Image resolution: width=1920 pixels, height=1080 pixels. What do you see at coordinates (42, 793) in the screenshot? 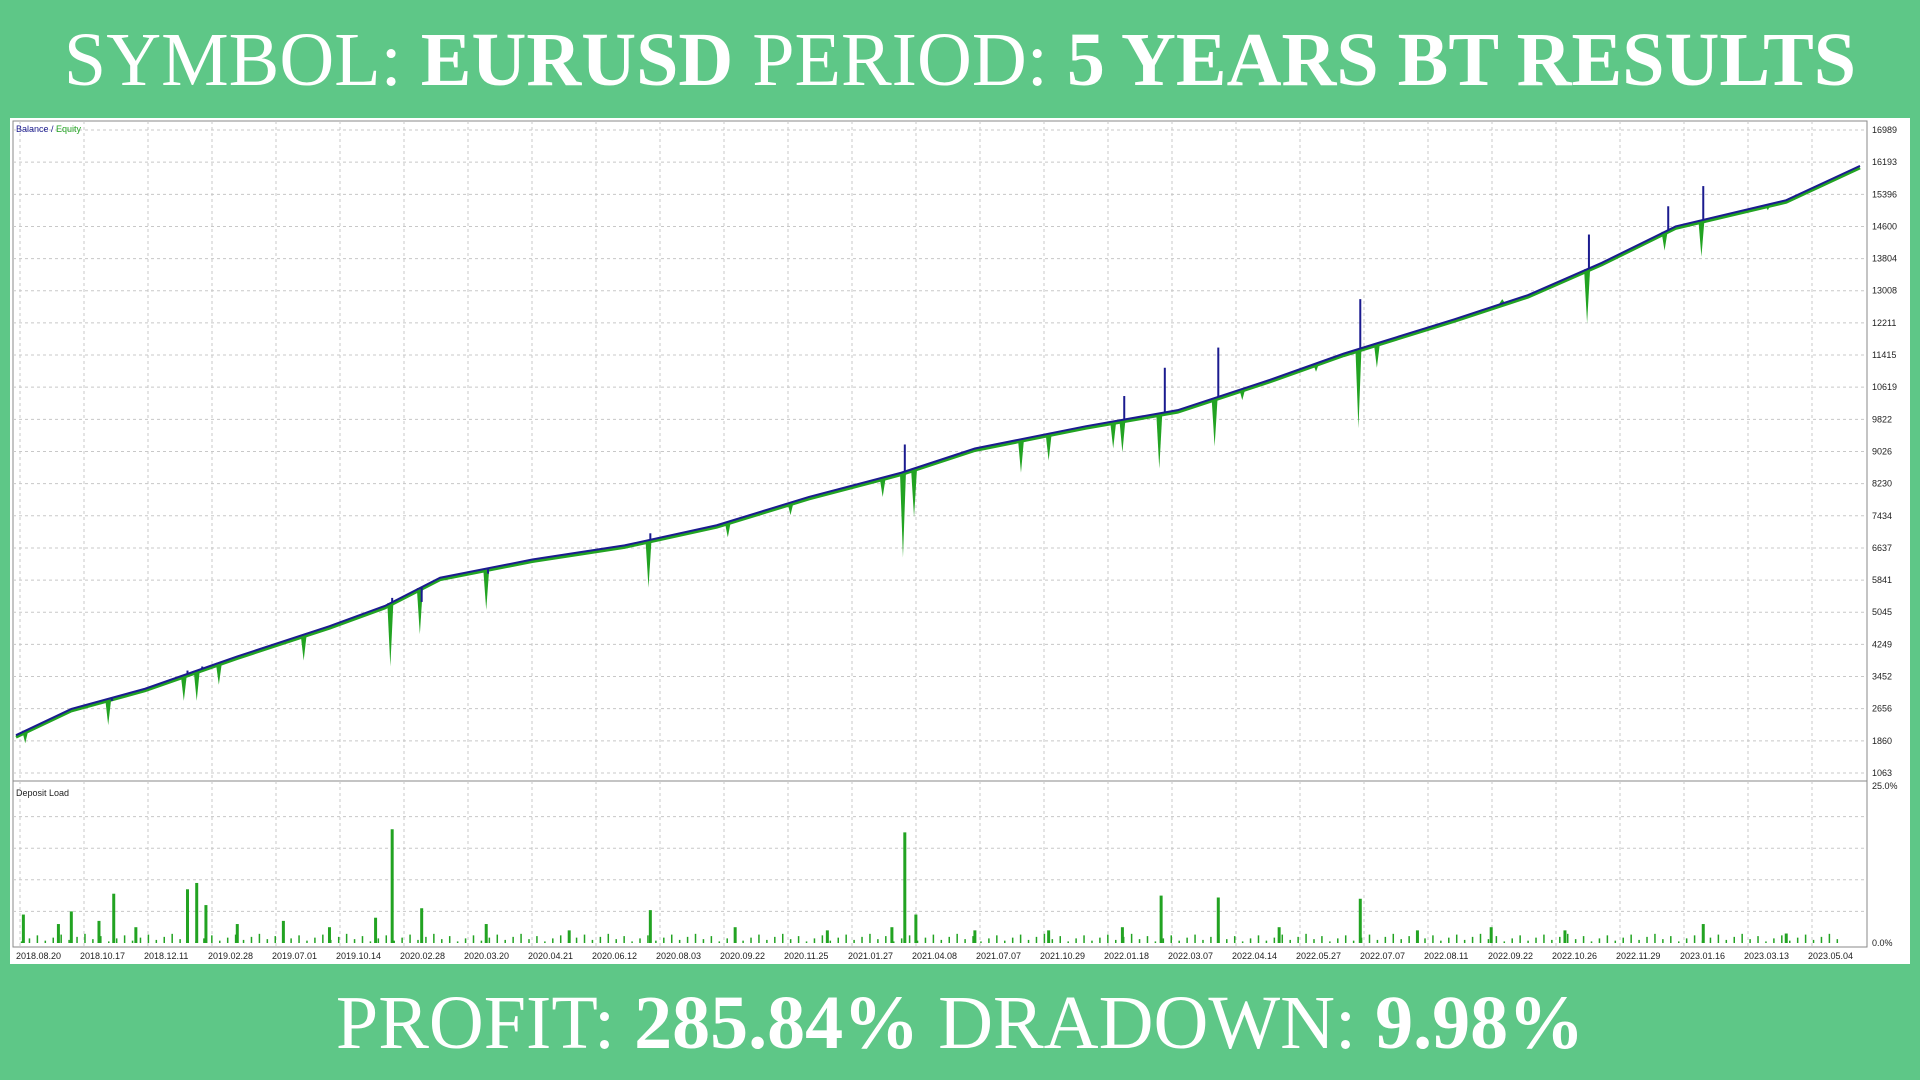
I see `deposit-load-title: Deposit Load` at bounding box center [42, 793].